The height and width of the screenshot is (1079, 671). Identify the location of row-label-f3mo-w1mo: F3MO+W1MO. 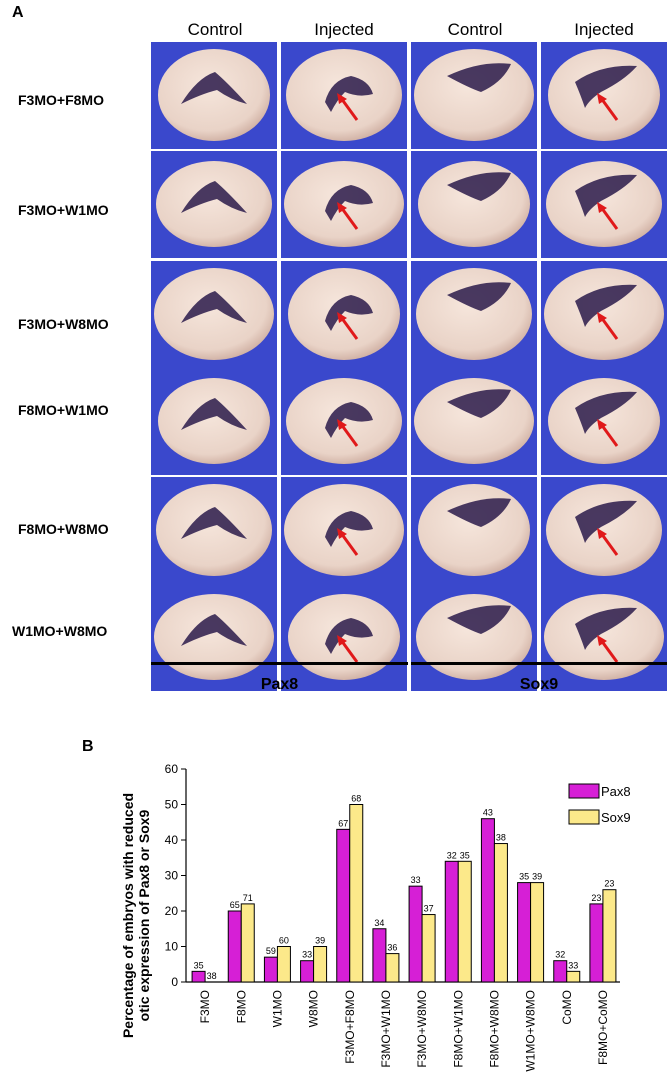
(63, 210).